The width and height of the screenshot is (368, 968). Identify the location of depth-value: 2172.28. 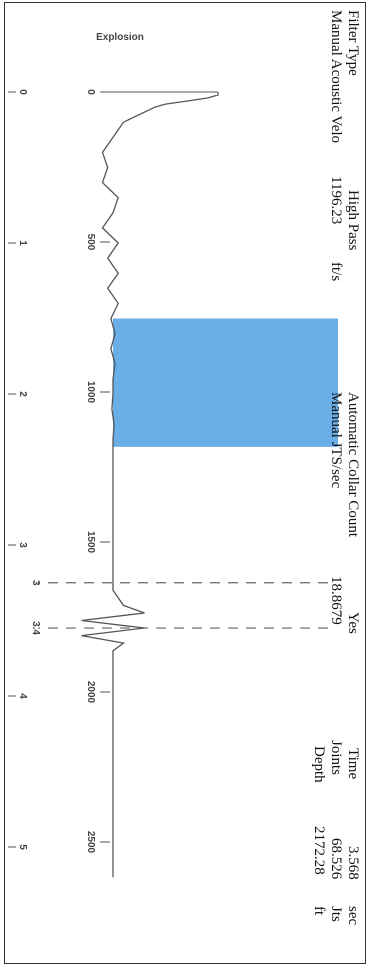
(319, 850).